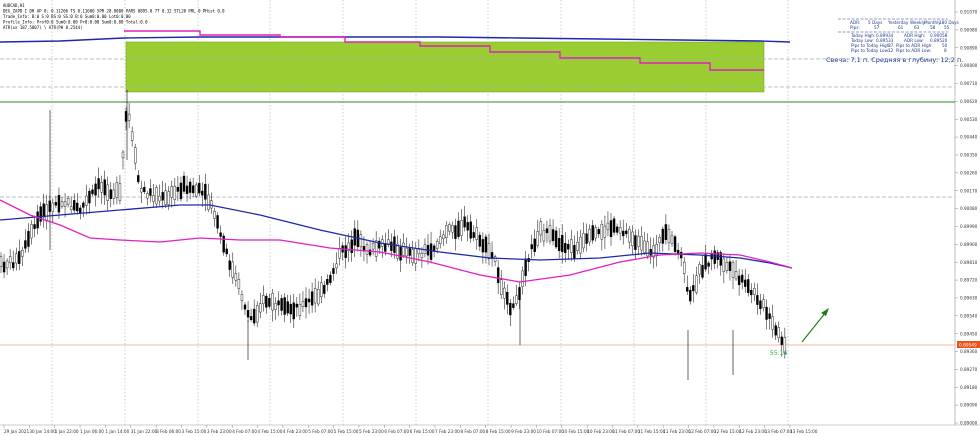  I want to click on time-label: 1 Jan 06:00, so click(92, 431).